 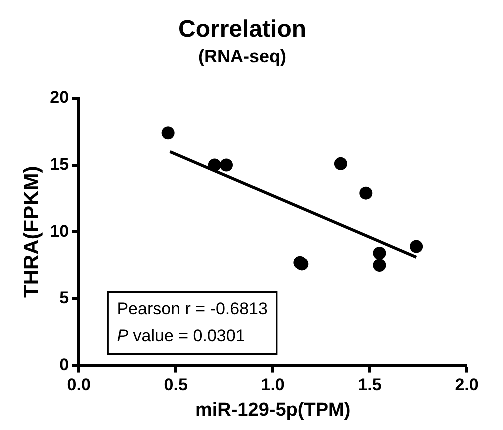 What do you see at coordinates (273, 385) in the screenshot?
I see `x-tick-label: 1.0` at bounding box center [273, 385].